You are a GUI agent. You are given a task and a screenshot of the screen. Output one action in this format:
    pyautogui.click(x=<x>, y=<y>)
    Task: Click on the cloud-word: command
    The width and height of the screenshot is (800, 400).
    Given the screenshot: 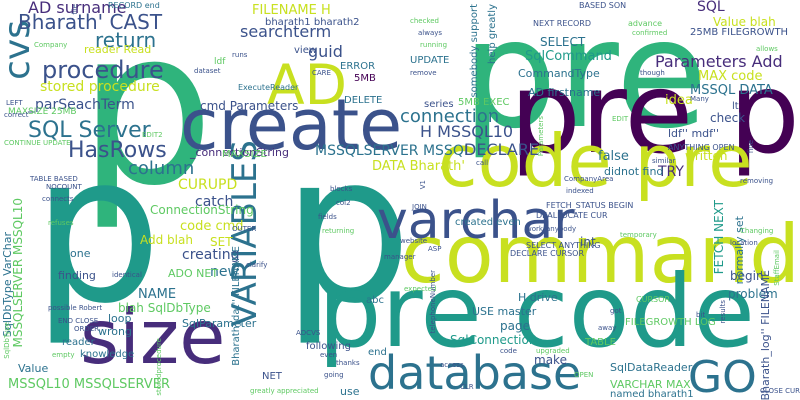 What is the action you would take?
    pyautogui.click(x=600, y=254)
    